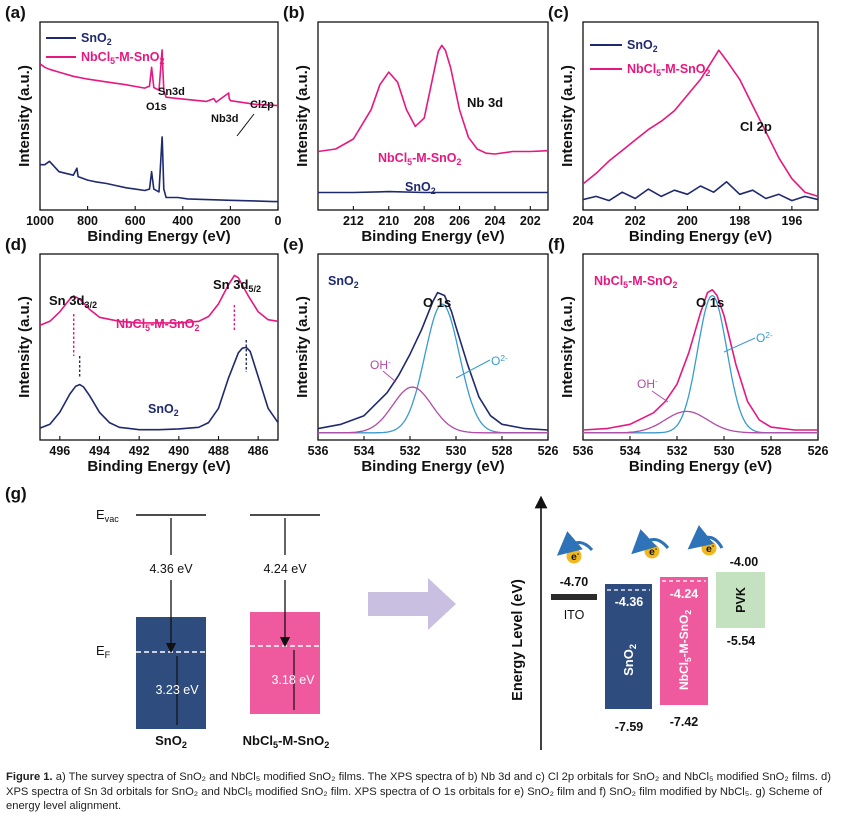 The image size is (841, 824). Describe the element at coordinates (245, 125) in the screenshot. I see `annot-arrow` at that location.